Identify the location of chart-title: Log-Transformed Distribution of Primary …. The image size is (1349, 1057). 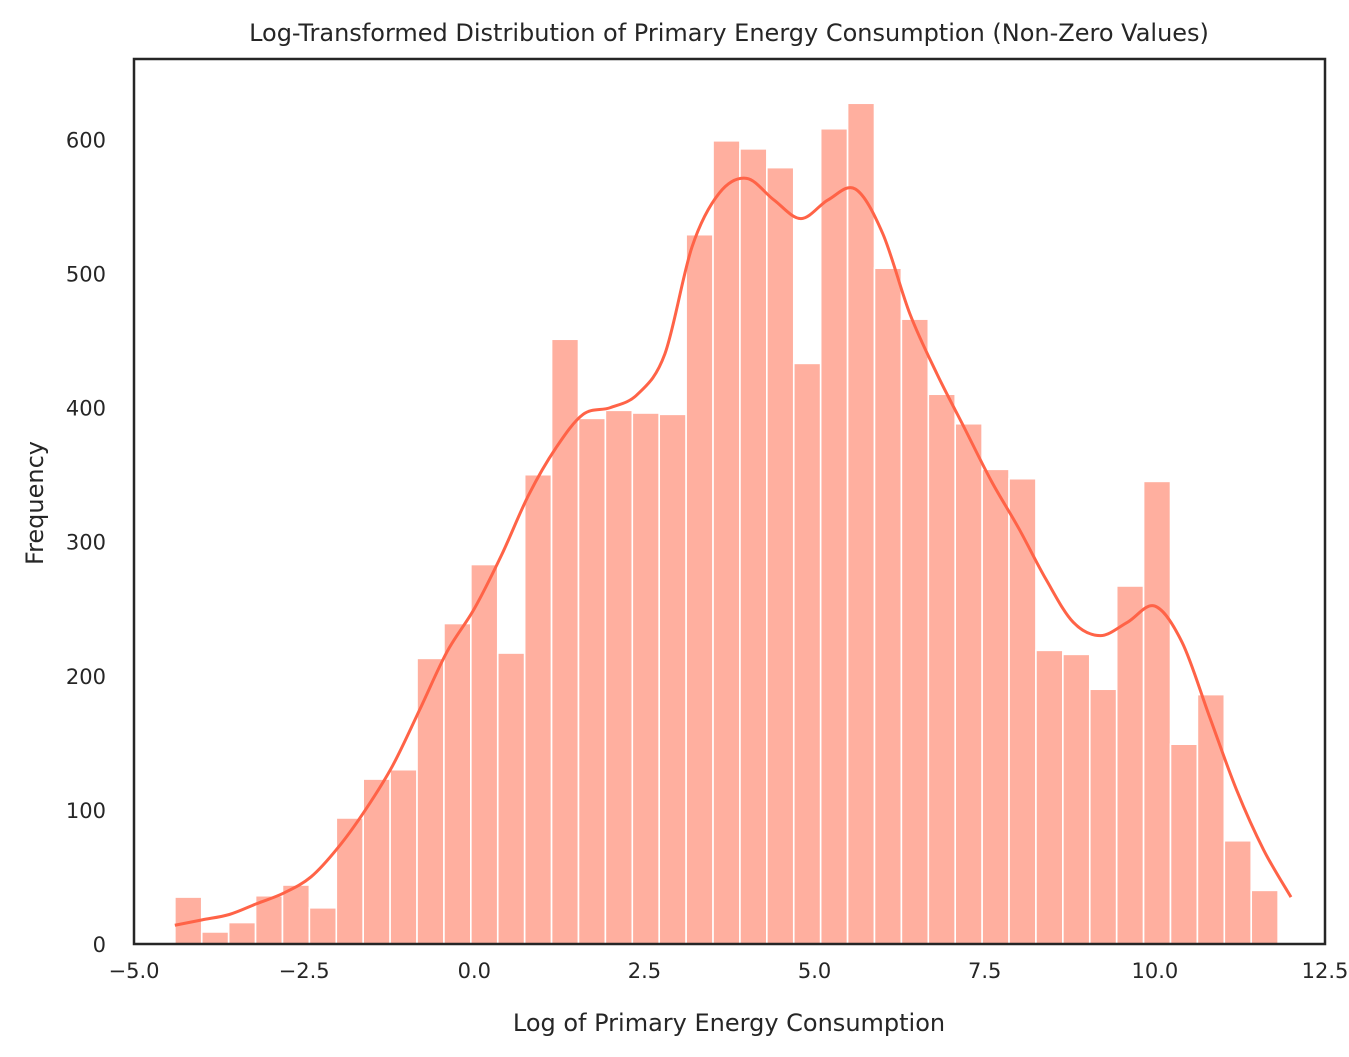
(729, 33).